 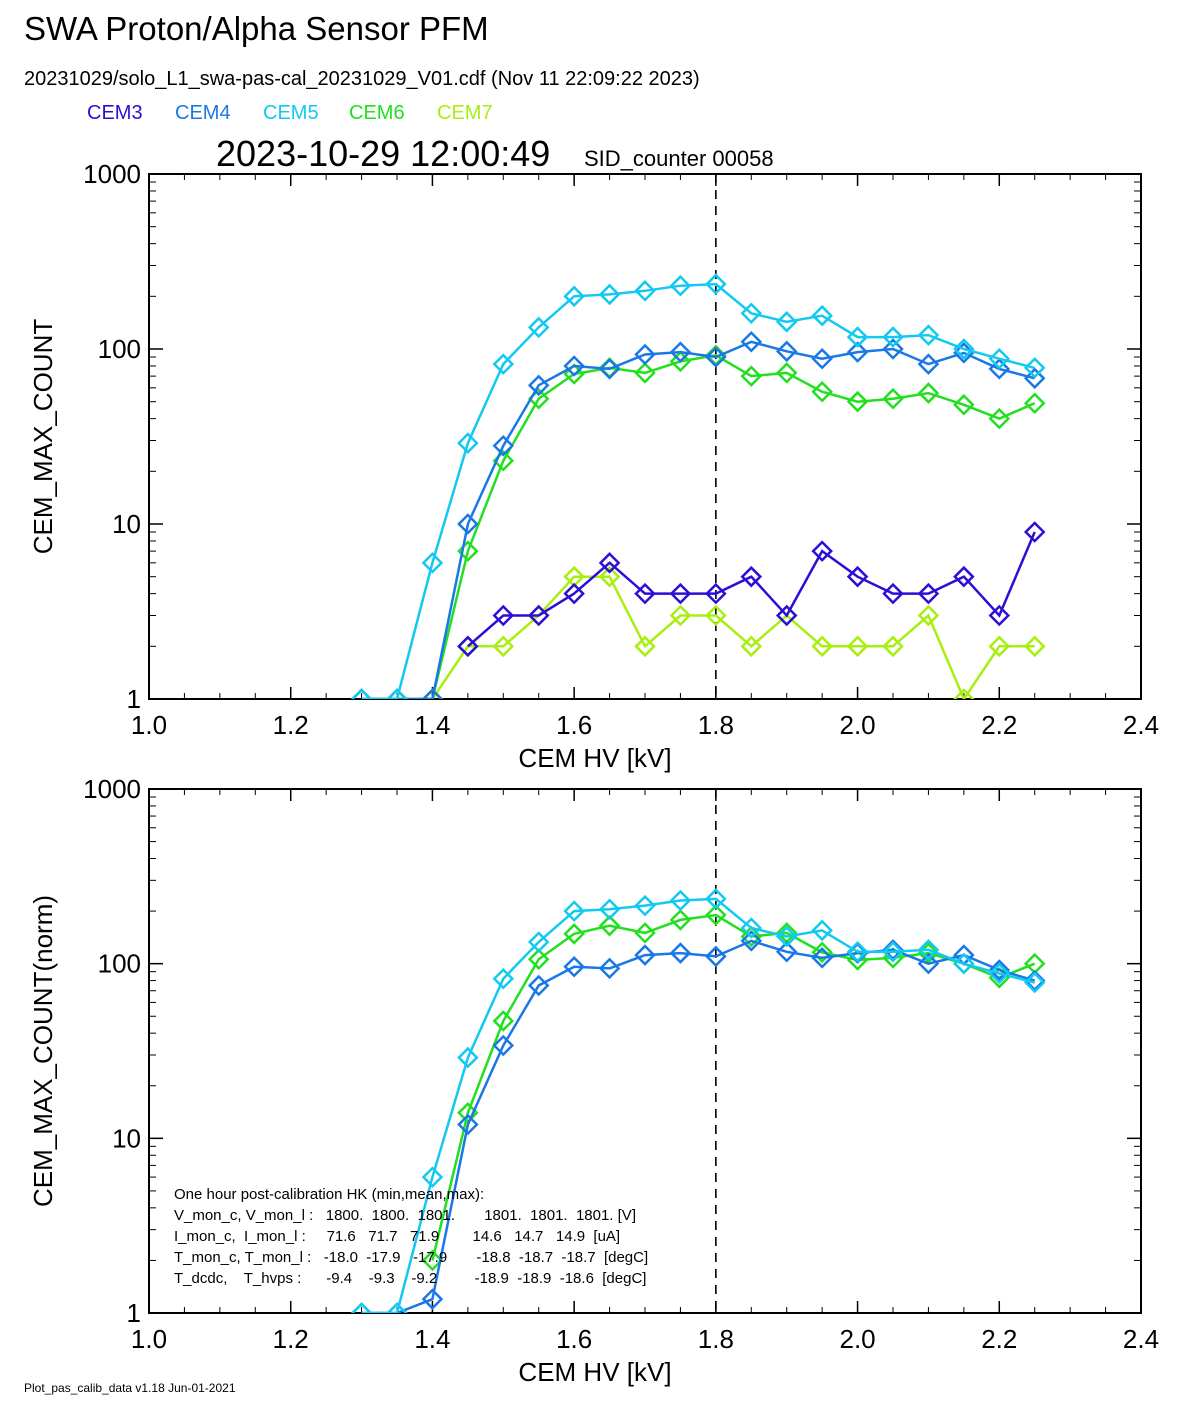 I want to click on figure-title: SWA Proton/Alpha Sensor PFM, so click(x=256, y=28).